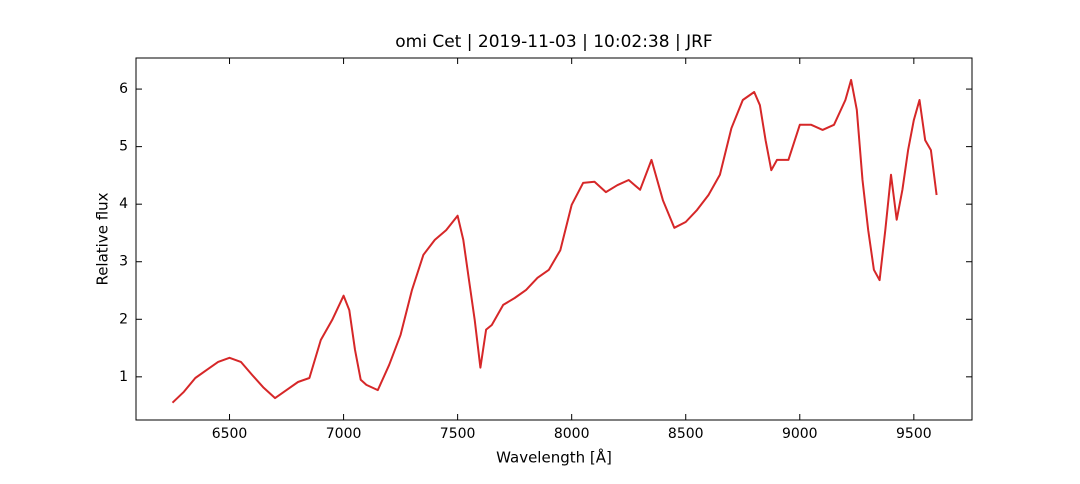  I want to click on x-tick-label: 9000, so click(800, 434).